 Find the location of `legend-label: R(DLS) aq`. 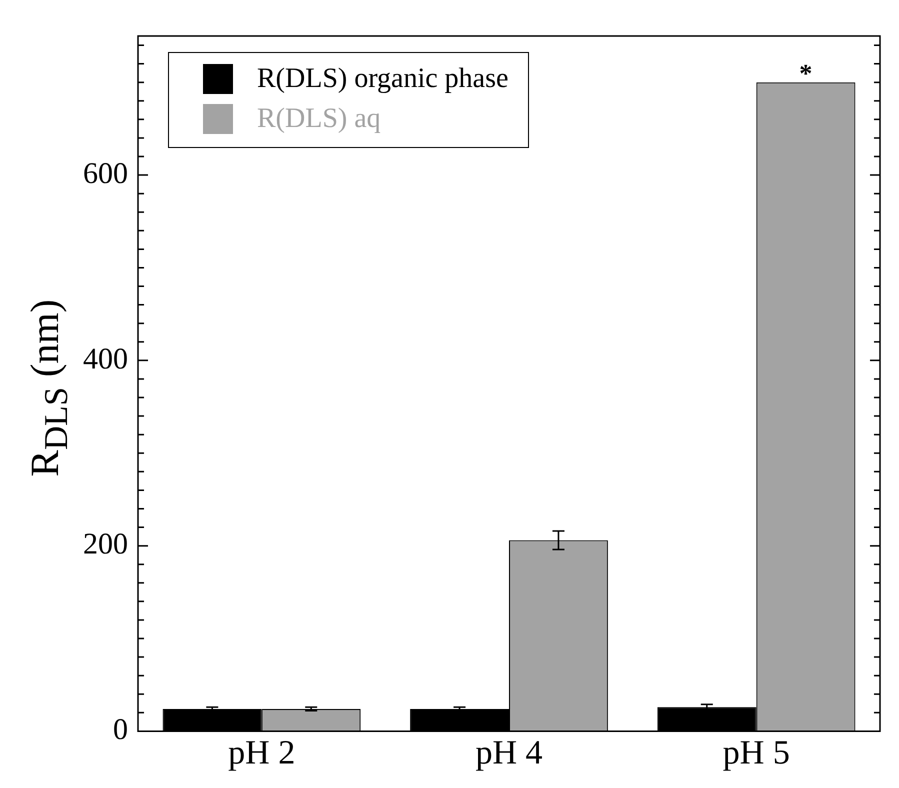

legend-label: R(DLS) aq is located at coordinates (319, 119).